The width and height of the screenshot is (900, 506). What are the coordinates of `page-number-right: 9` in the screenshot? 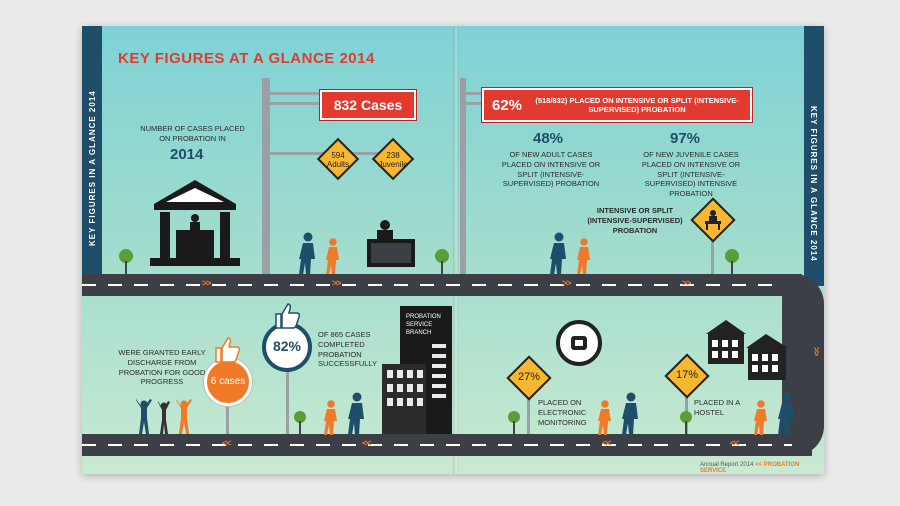 It's located at (814, 265).